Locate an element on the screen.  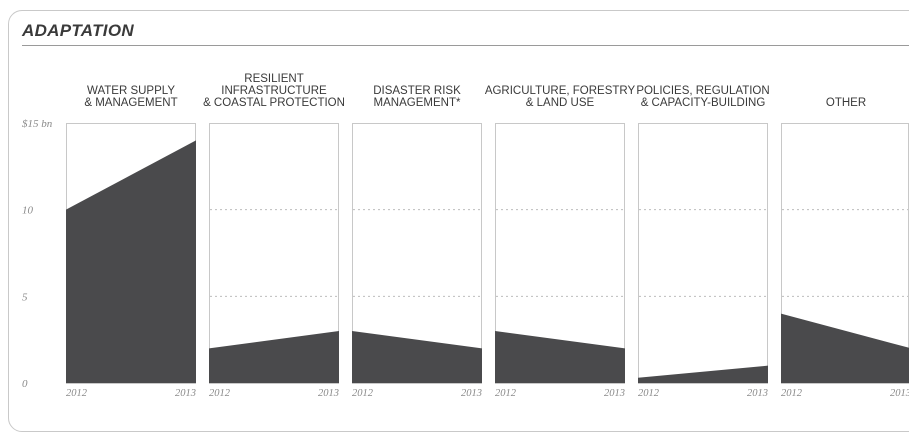
panel-border is located at coordinates (703, 253).